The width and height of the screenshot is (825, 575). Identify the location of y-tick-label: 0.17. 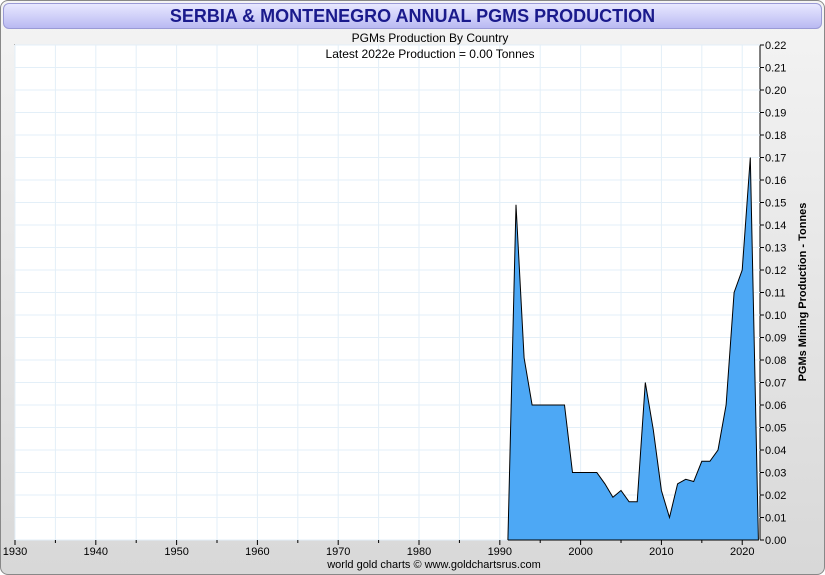
(775, 159).